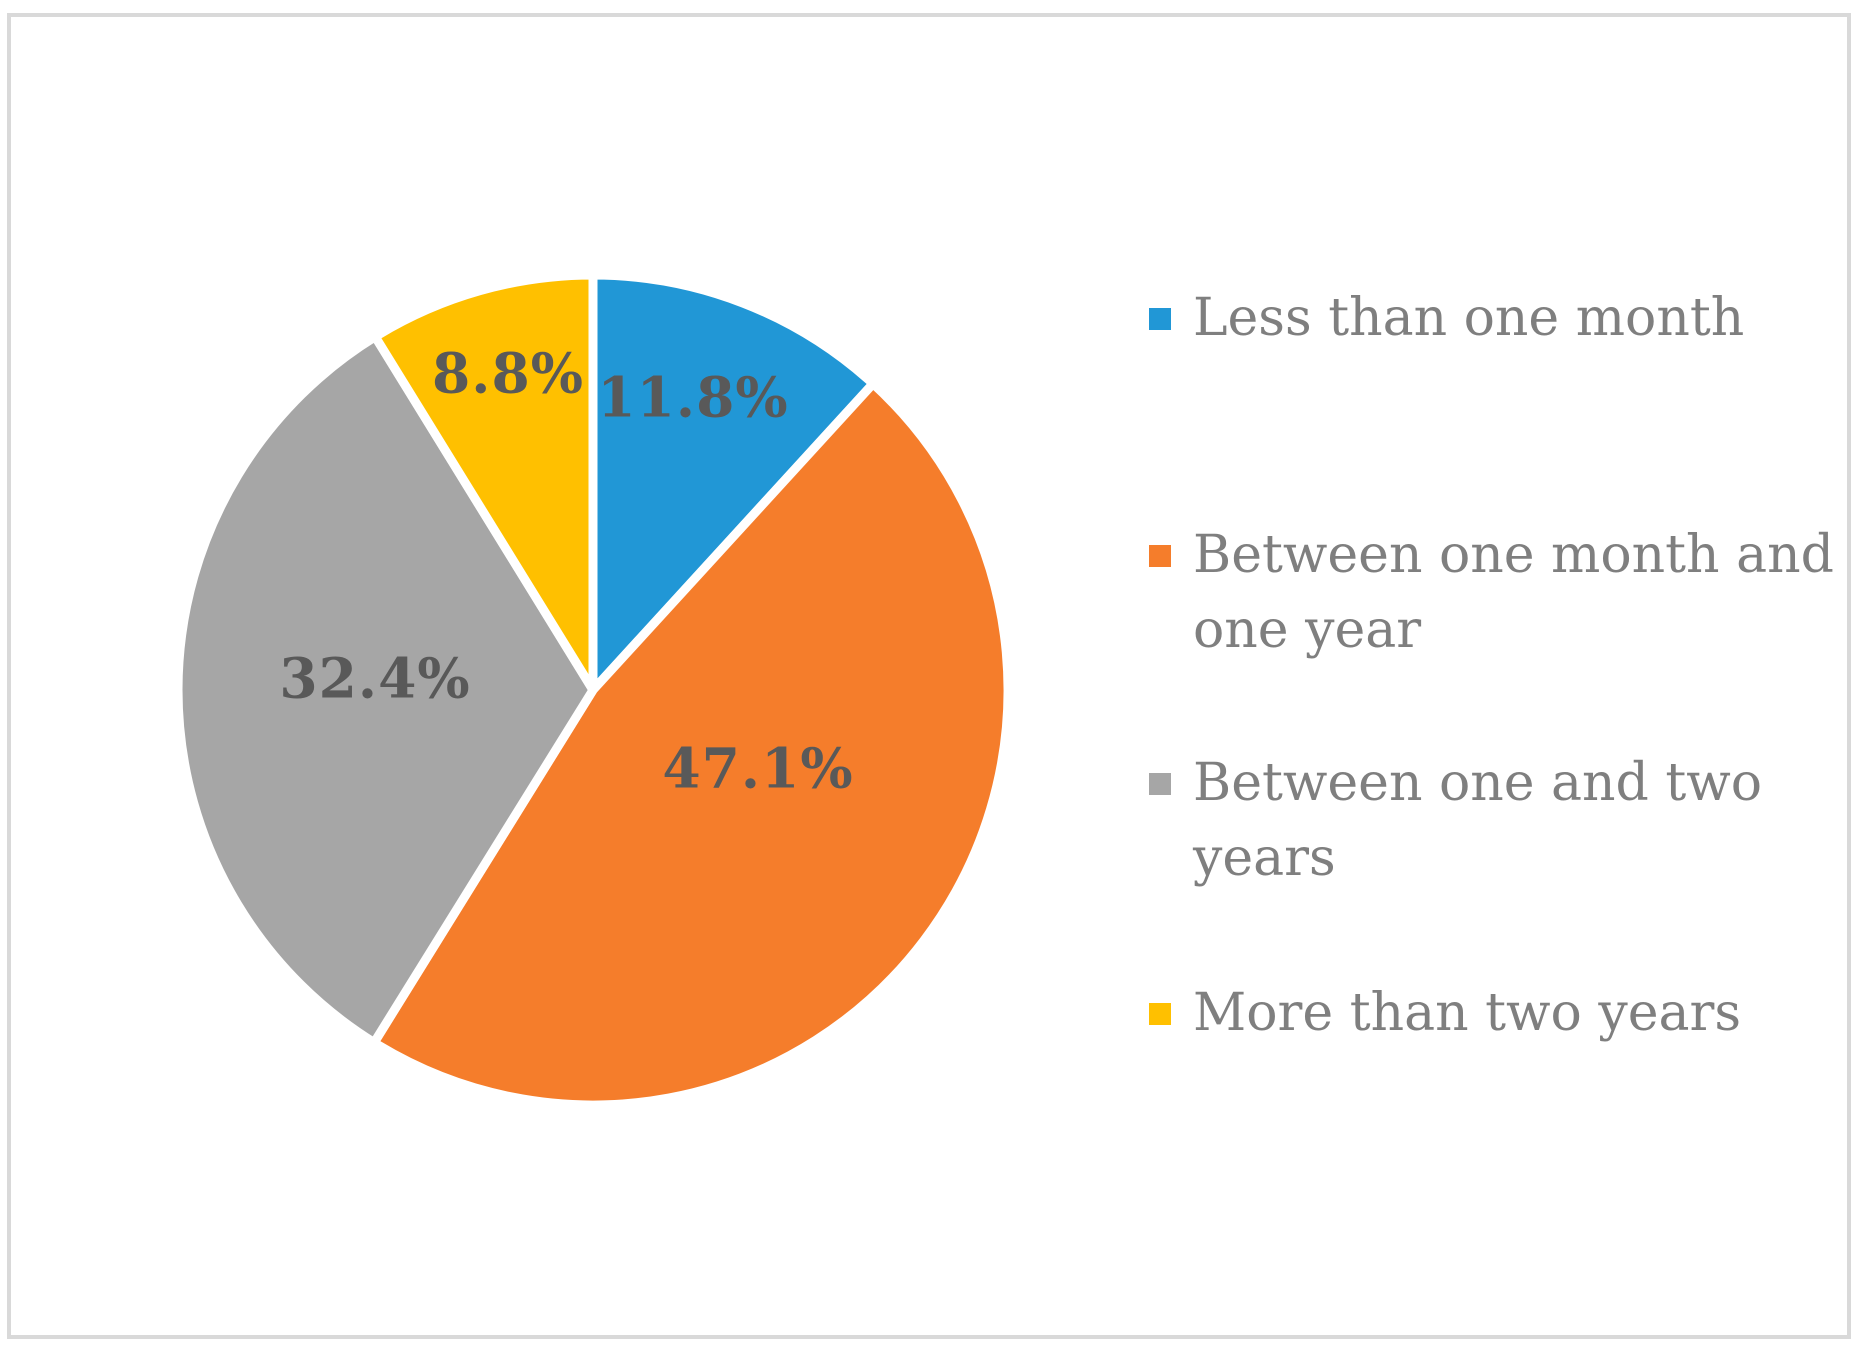 The image size is (1860, 1350). I want to click on legend-label: Less than one month, so click(1469, 318).